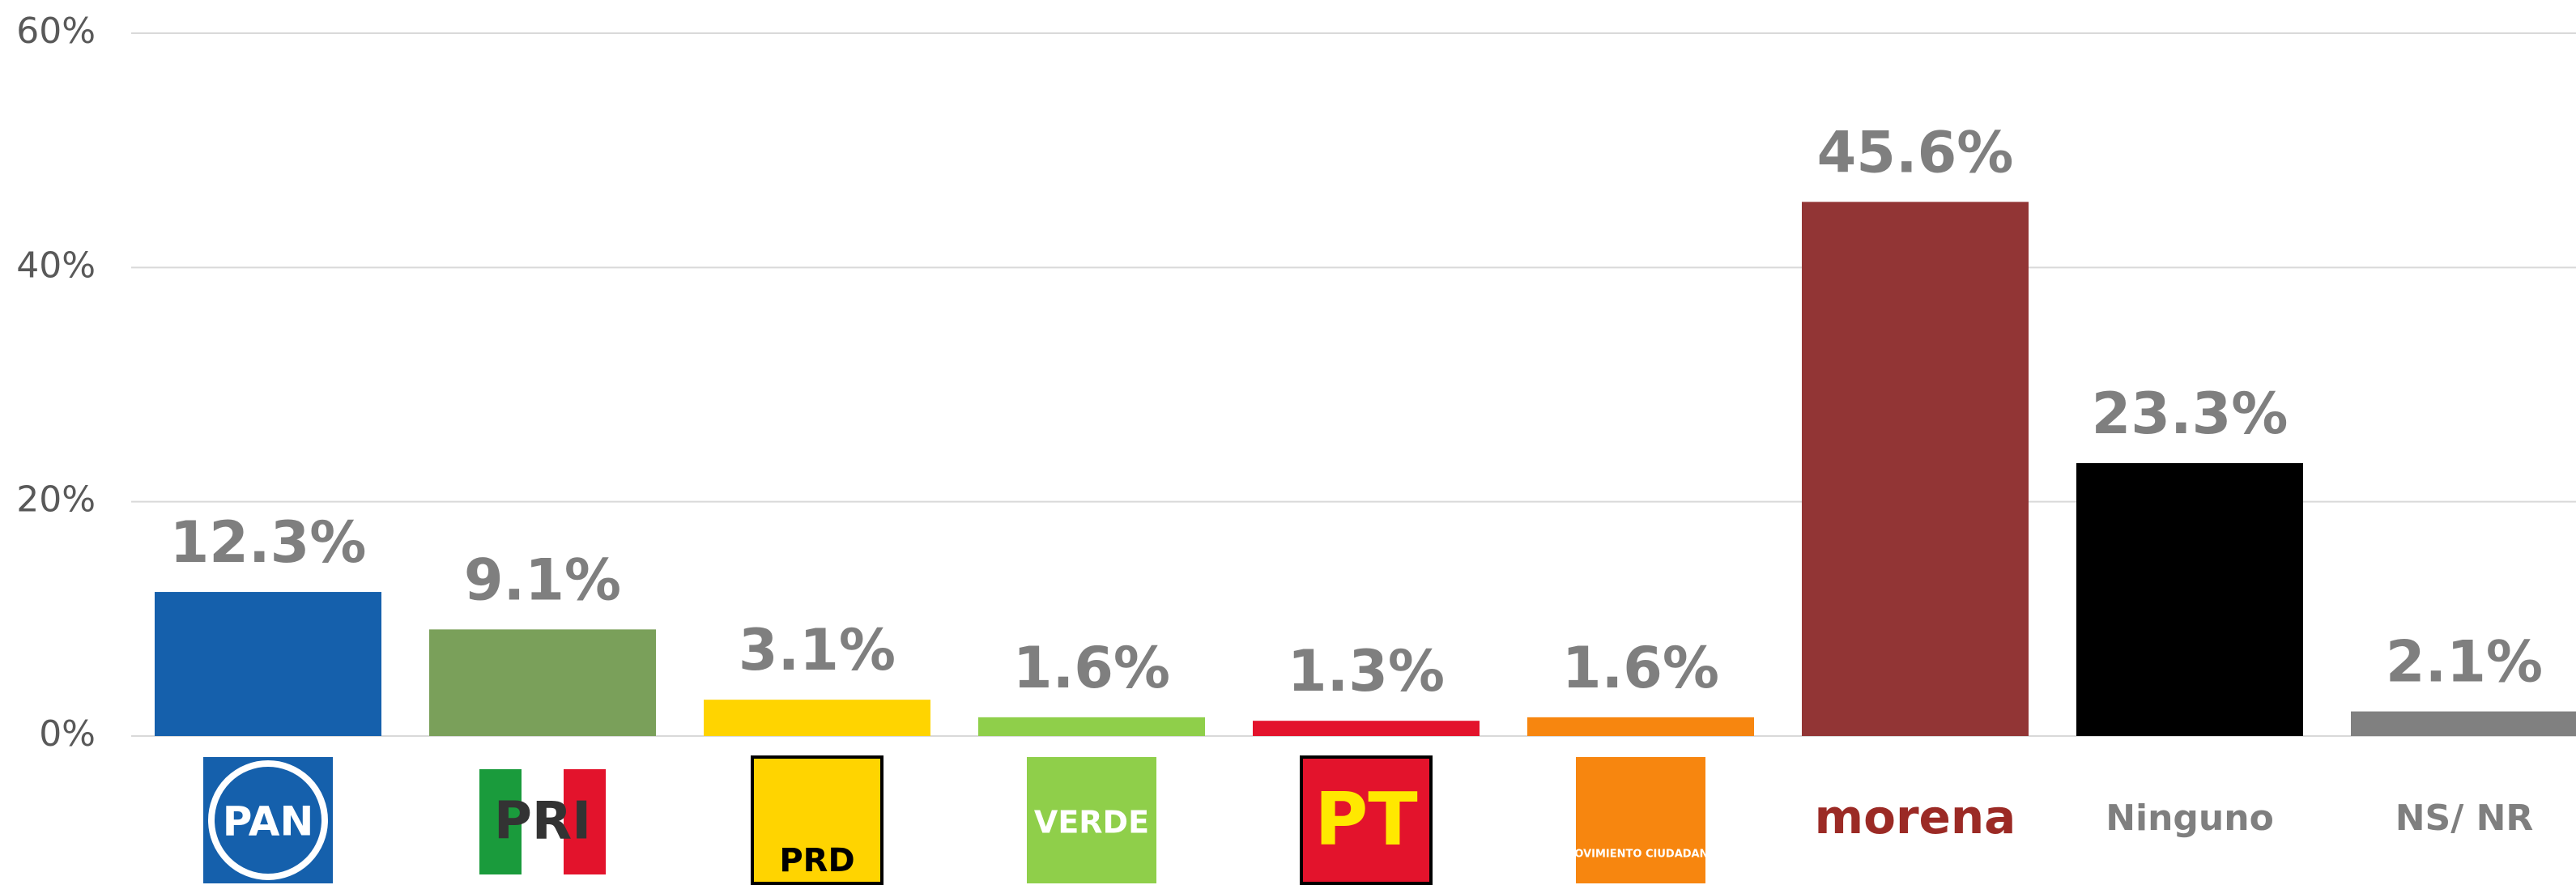  What do you see at coordinates (67, 734) in the screenshot?
I see `y-tick-label: 0%` at bounding box center [67, 734].